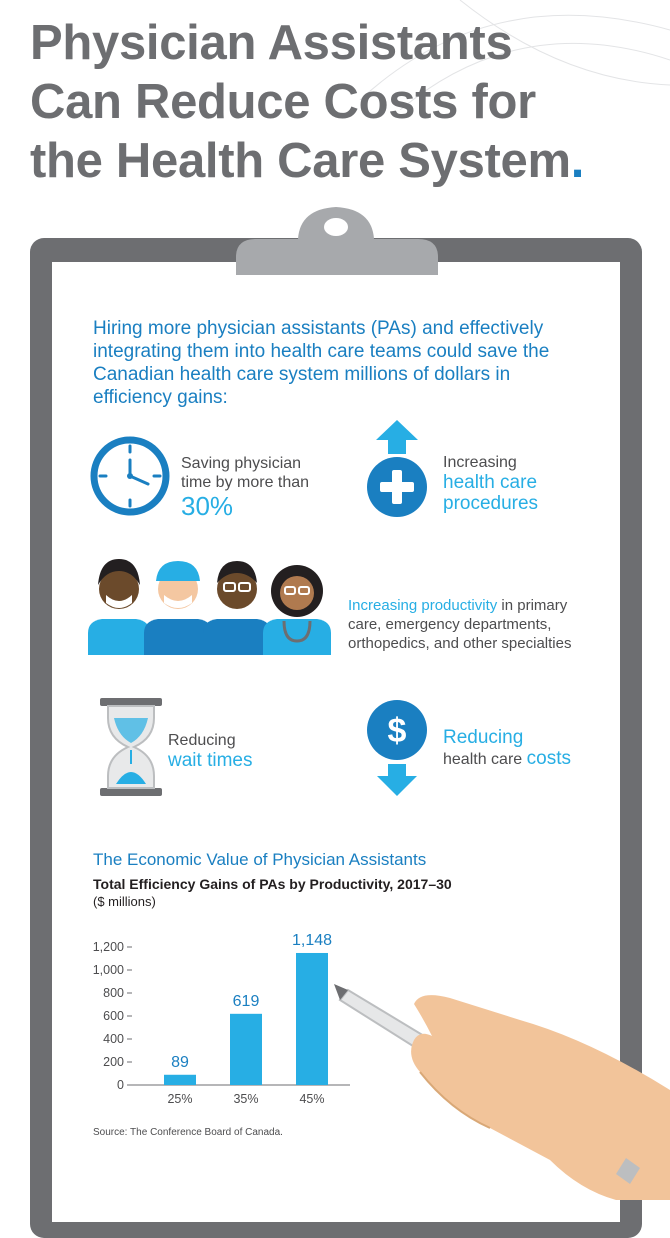  I want to click on feature-wait: Reducing wait times, so click(248, 751).